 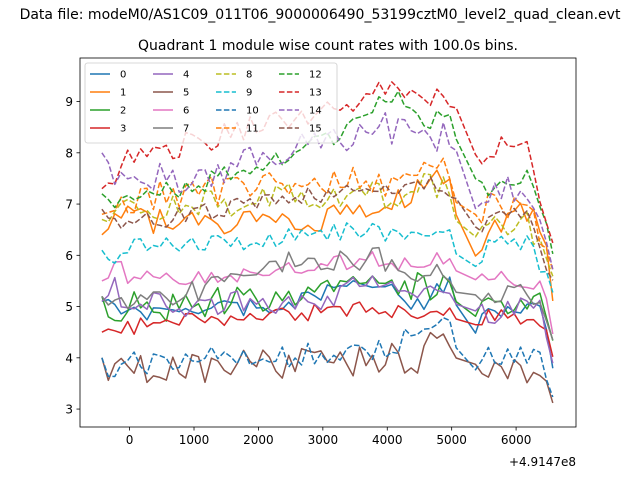 What do you see at coordinates (69, 256) in the screenshot?
I see `y-tick-label: 6` at bounding box center [69, 256].